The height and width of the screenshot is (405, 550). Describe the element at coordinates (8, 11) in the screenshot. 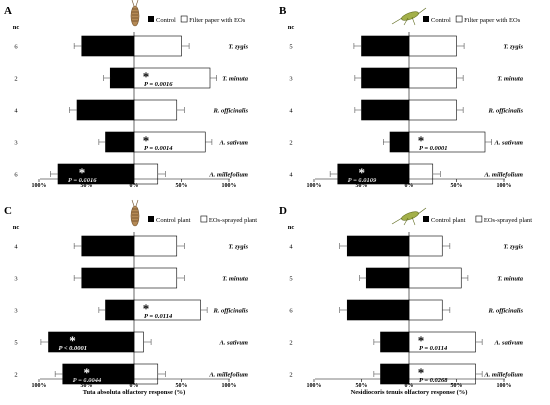

I see `panel-label: A` at that location.